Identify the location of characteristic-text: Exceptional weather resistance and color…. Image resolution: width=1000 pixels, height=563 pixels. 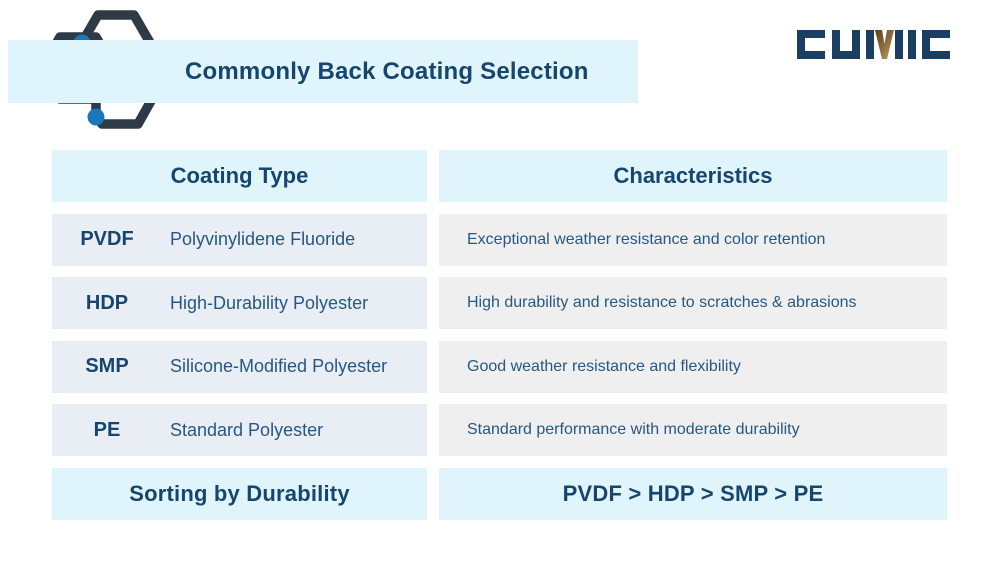
(646, 239).